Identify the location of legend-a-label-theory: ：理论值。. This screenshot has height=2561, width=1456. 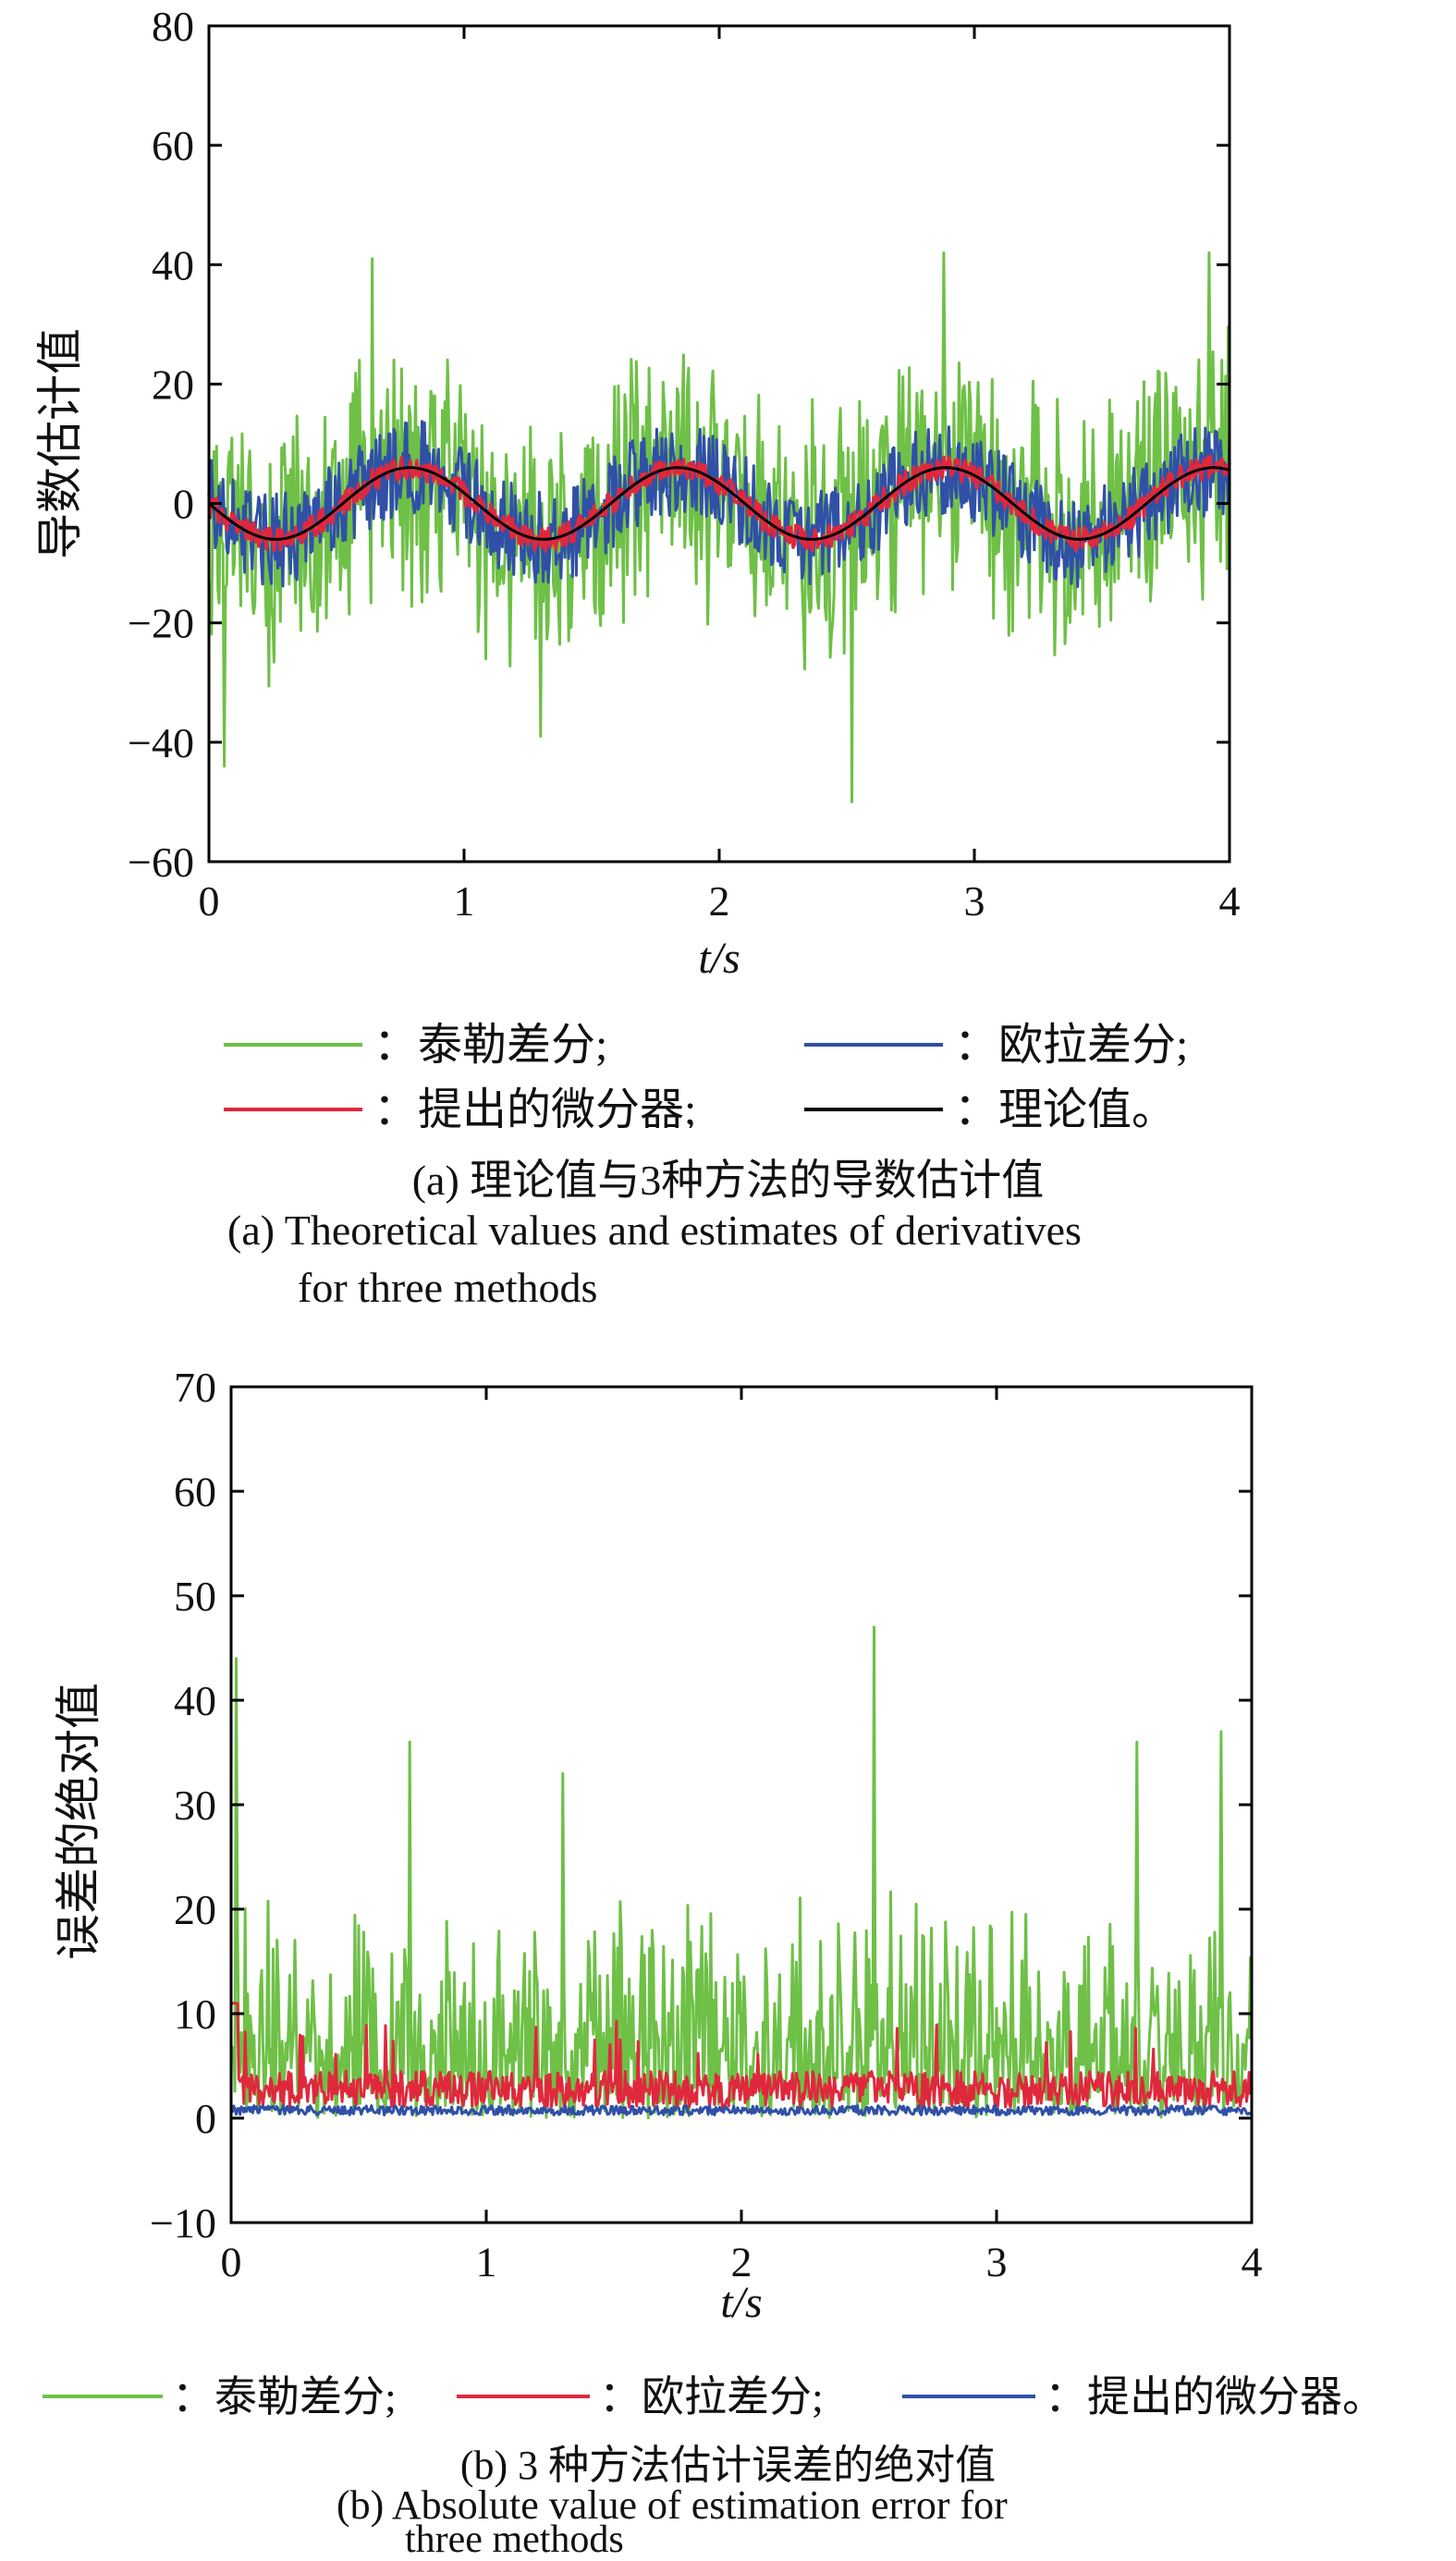
(1065, 1107).